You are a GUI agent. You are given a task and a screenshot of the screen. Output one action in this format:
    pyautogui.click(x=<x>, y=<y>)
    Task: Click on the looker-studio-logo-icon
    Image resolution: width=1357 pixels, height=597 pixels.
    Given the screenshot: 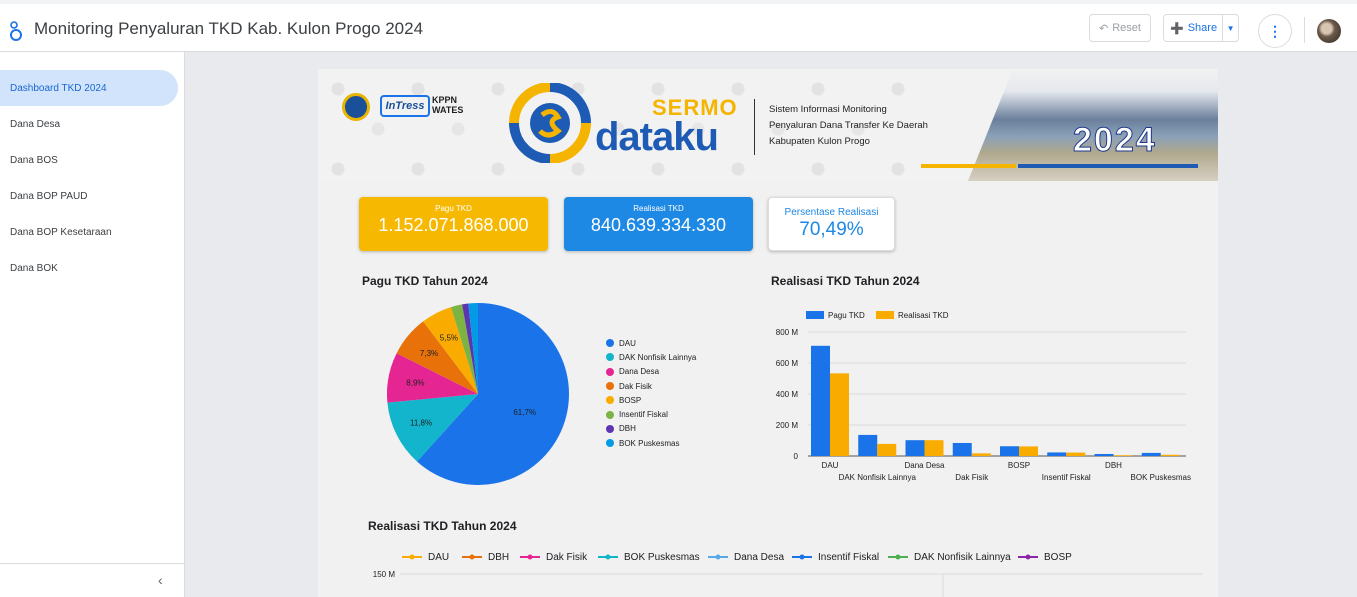 What is the action you would take?
    pyautogui.click(x=16, y=31)
    